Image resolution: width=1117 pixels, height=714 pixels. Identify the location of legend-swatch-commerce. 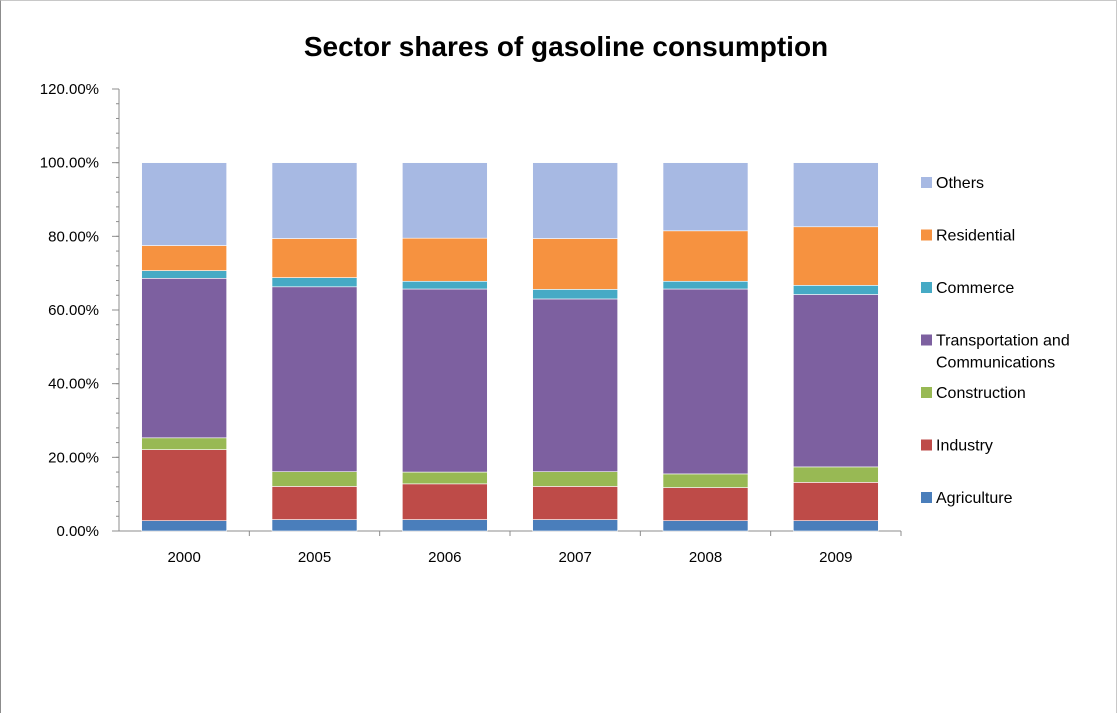
(926, 287).